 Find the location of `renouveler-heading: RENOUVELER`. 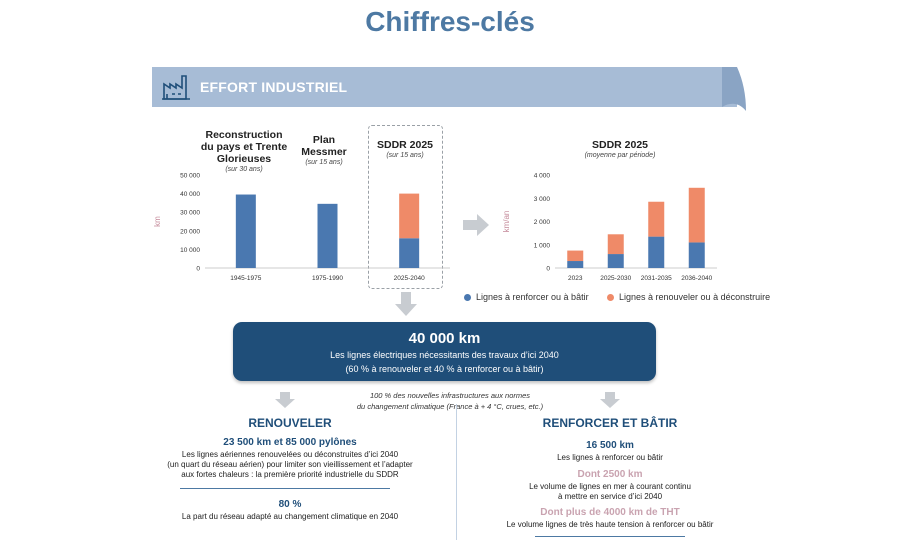

renouveler-heading: RENOUVELER is located at coordinates (290, 423).